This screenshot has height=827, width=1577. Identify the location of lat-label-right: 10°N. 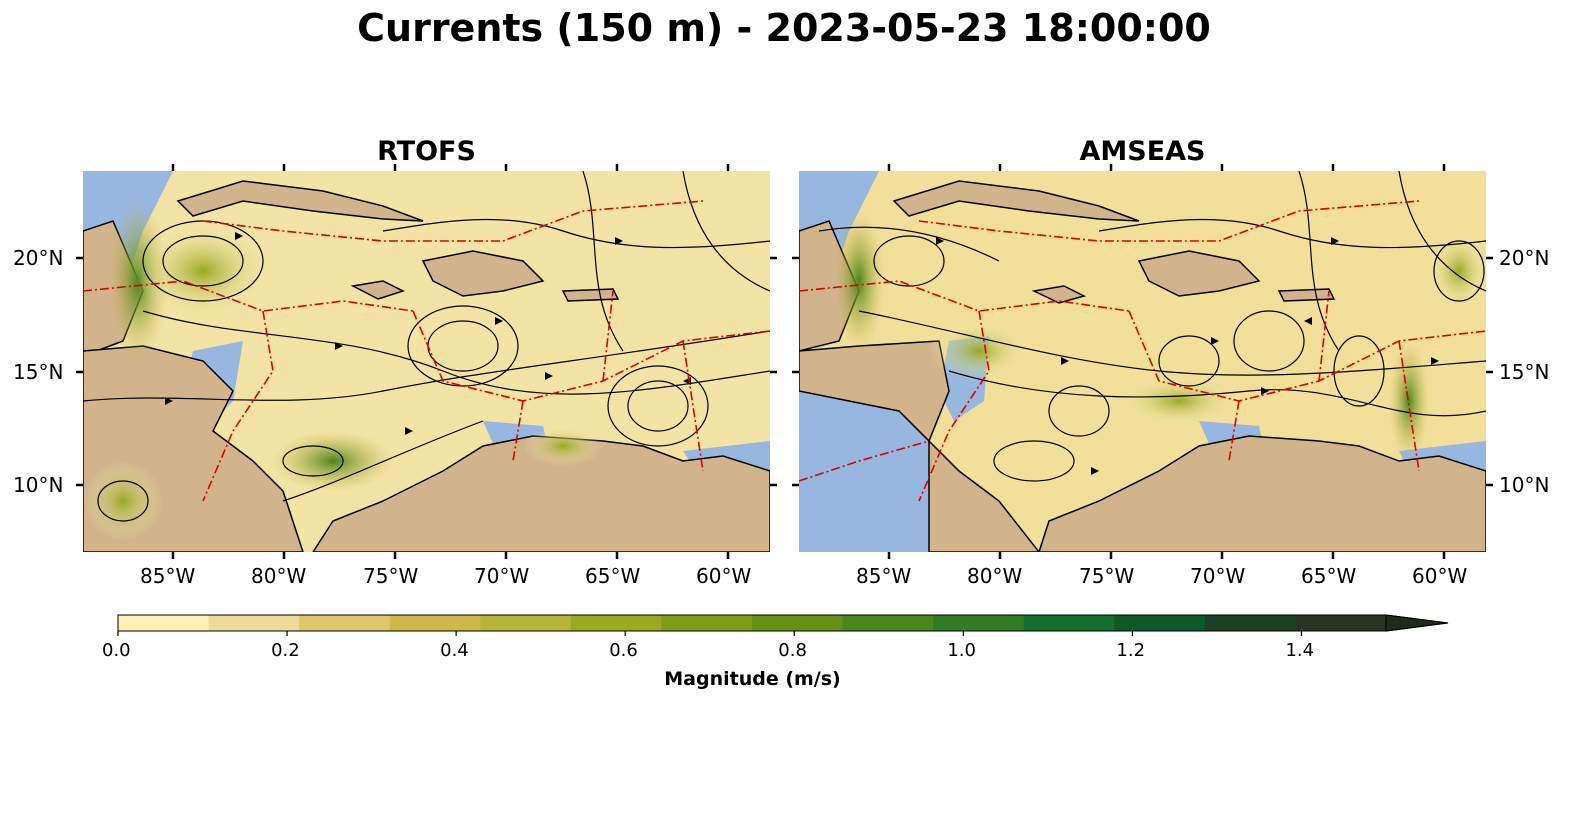
(1524, 485).